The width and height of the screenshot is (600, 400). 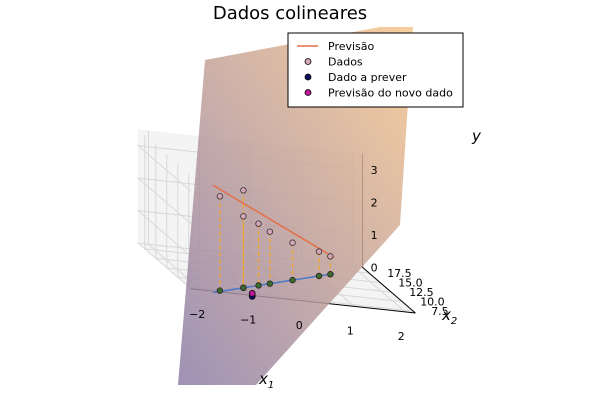 I want to click on y-tick-label: 3, so click(x=374, y=170).